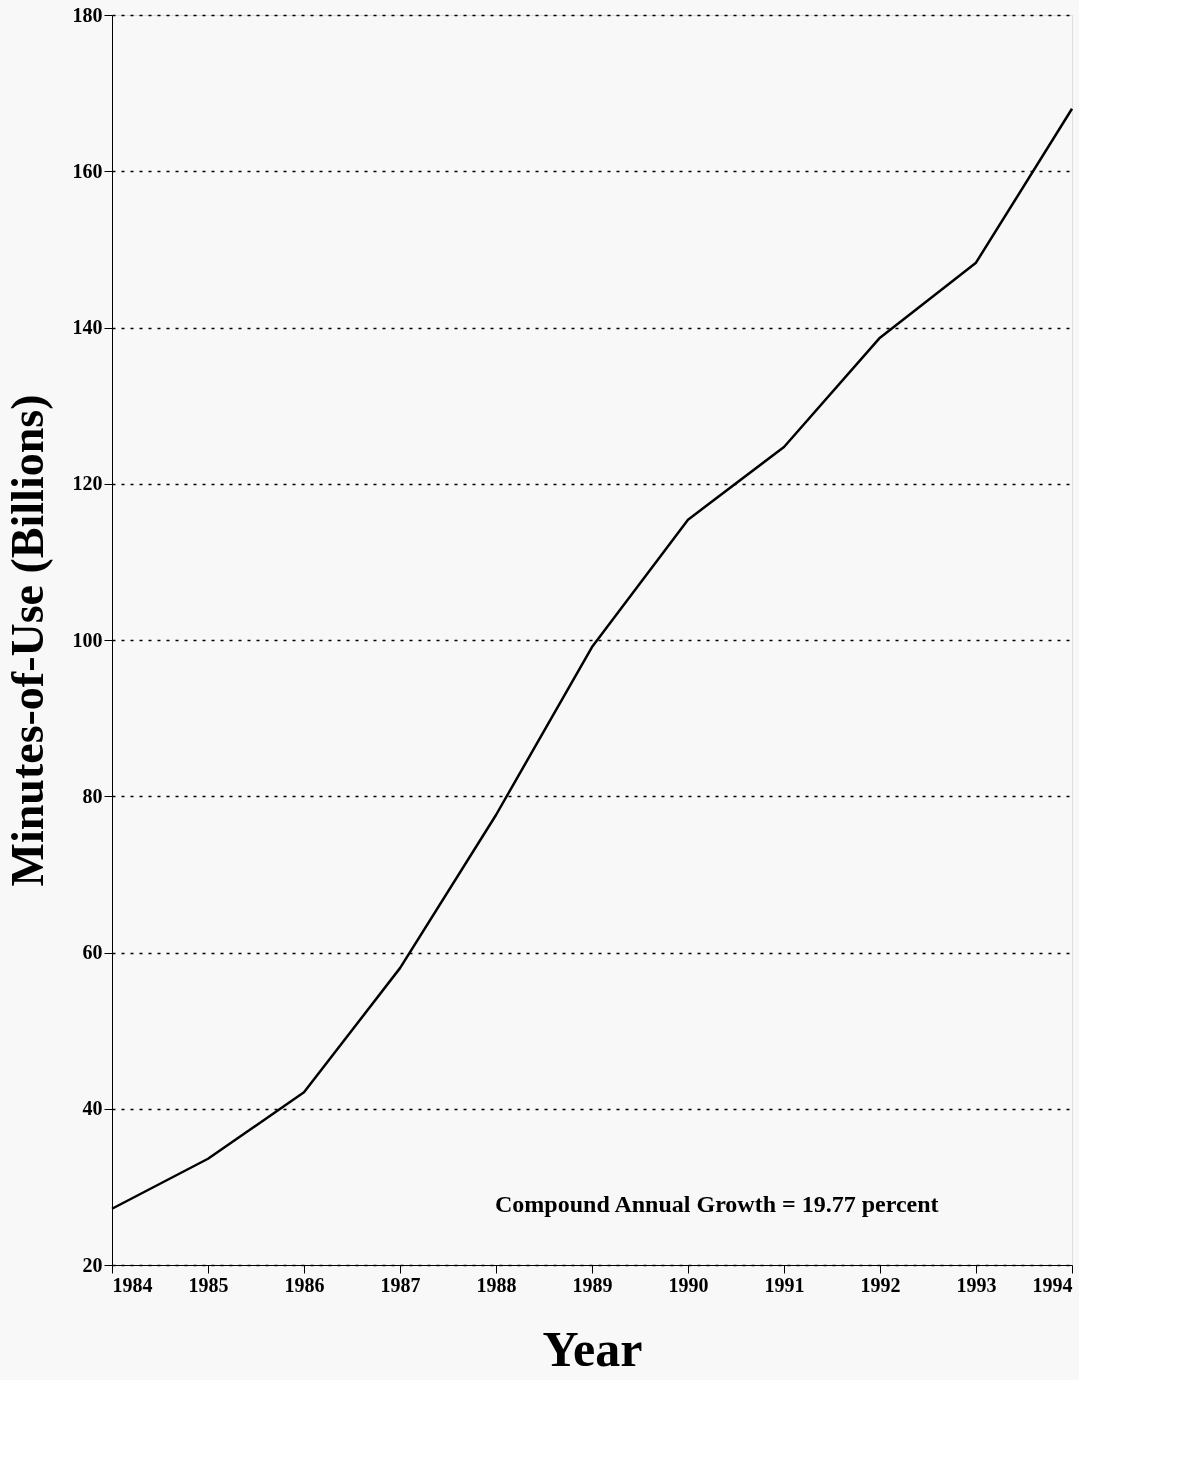 The width and height of the screenshot is (1186, 1484). Describe the element at coordinates (400, 1284) in the screenshot. I see `x-tick-label: 1987` at that location.